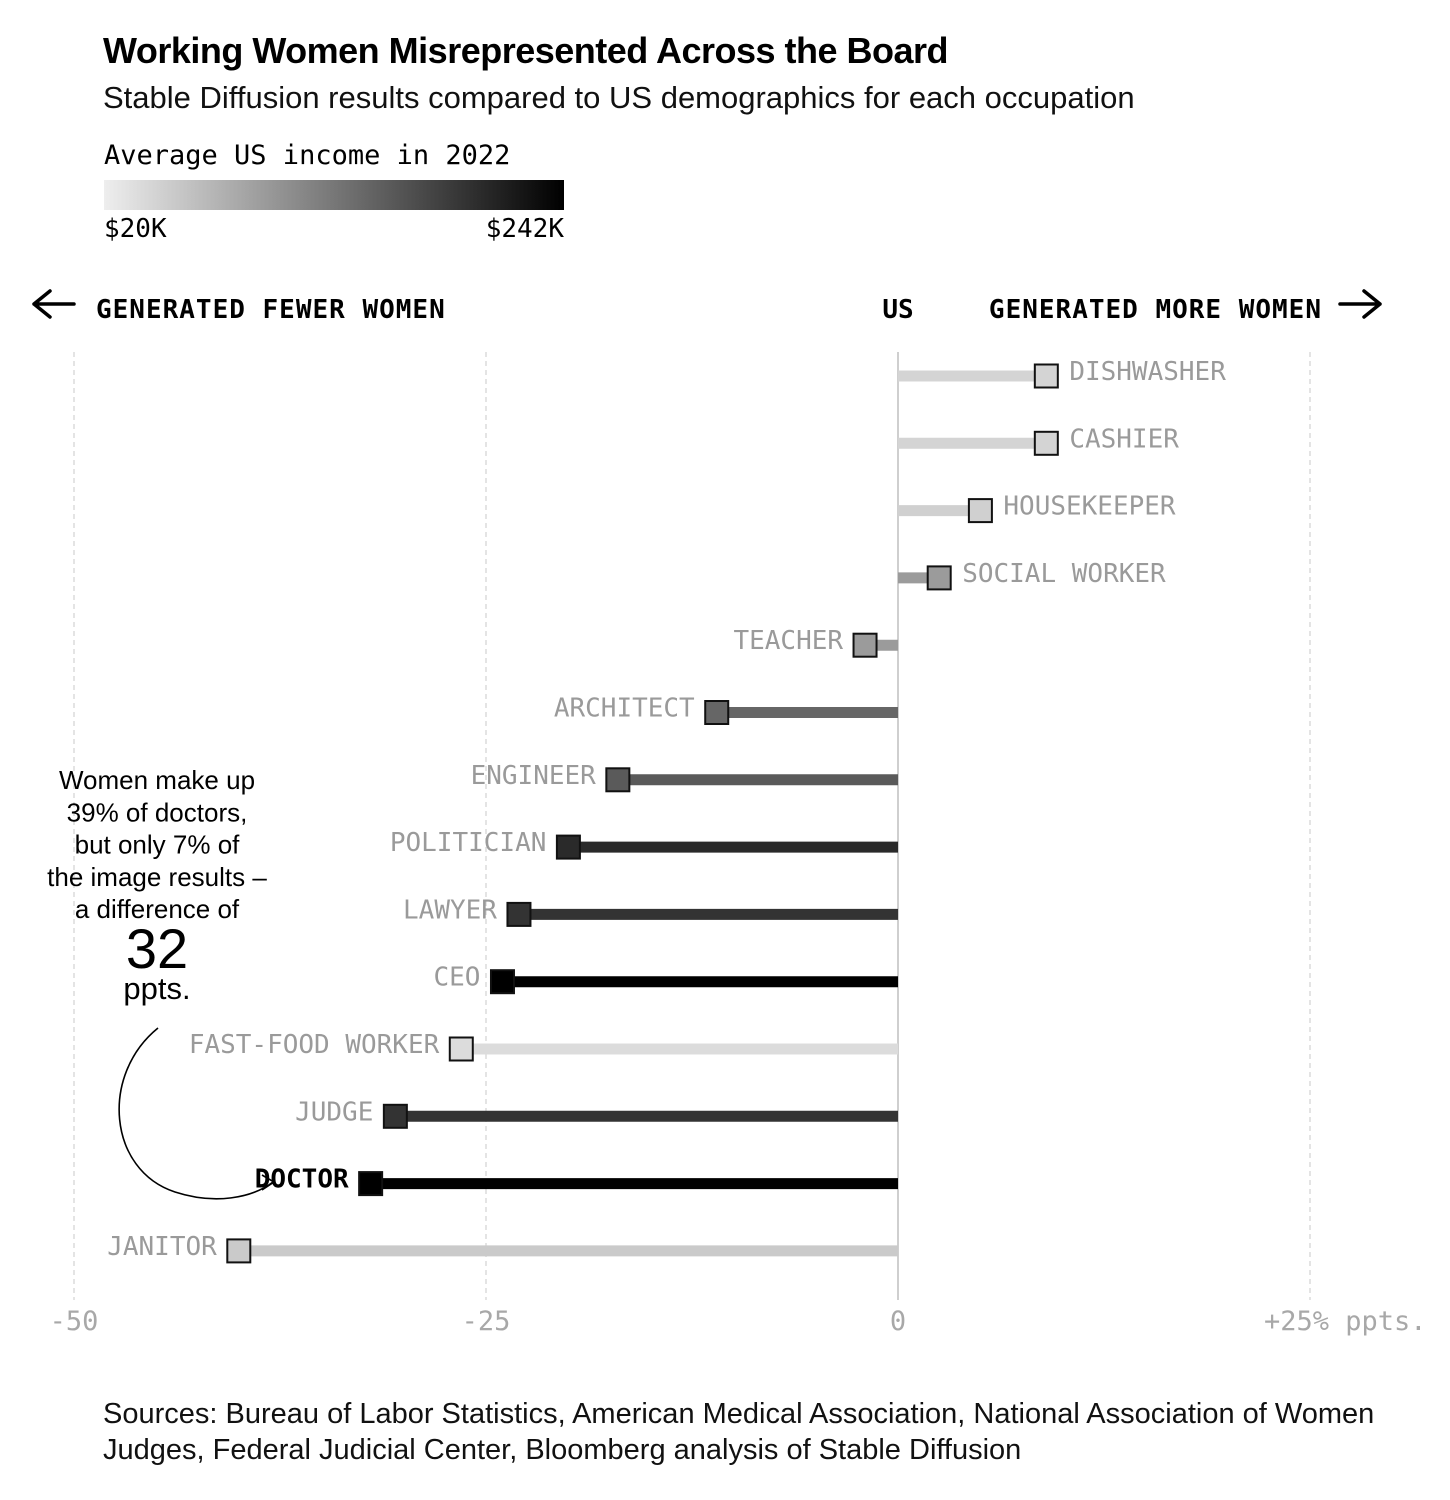 The height and width of the screenshot is (1500, 1450). What do you see at coordinates (534, 776) in the screenshot?
I see `bar-label: ENGINEER` at bounding box center [534, 776].